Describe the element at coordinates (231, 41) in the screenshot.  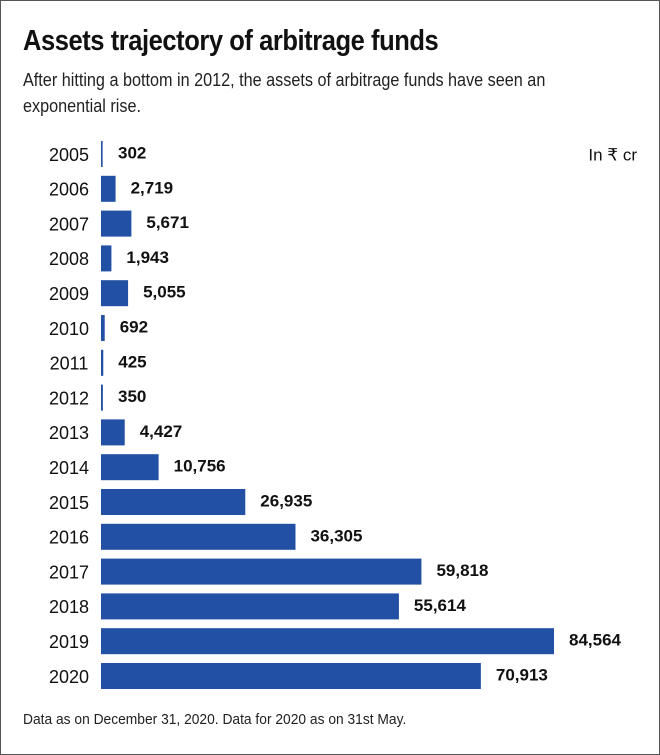
I see `chart-title: Assets trajectory of arbitrage funds` at that location.